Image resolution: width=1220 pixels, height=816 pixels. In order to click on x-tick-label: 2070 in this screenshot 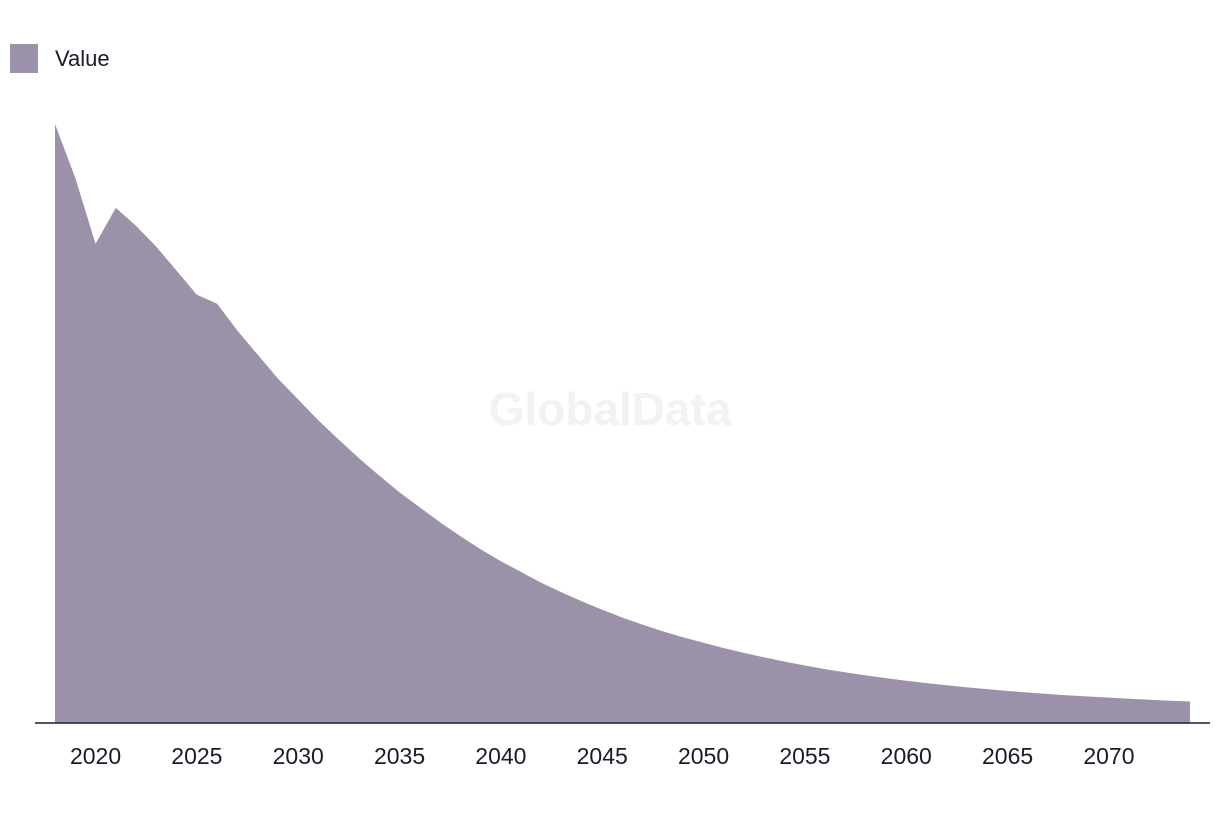, I will do `click(1108, 756)`.